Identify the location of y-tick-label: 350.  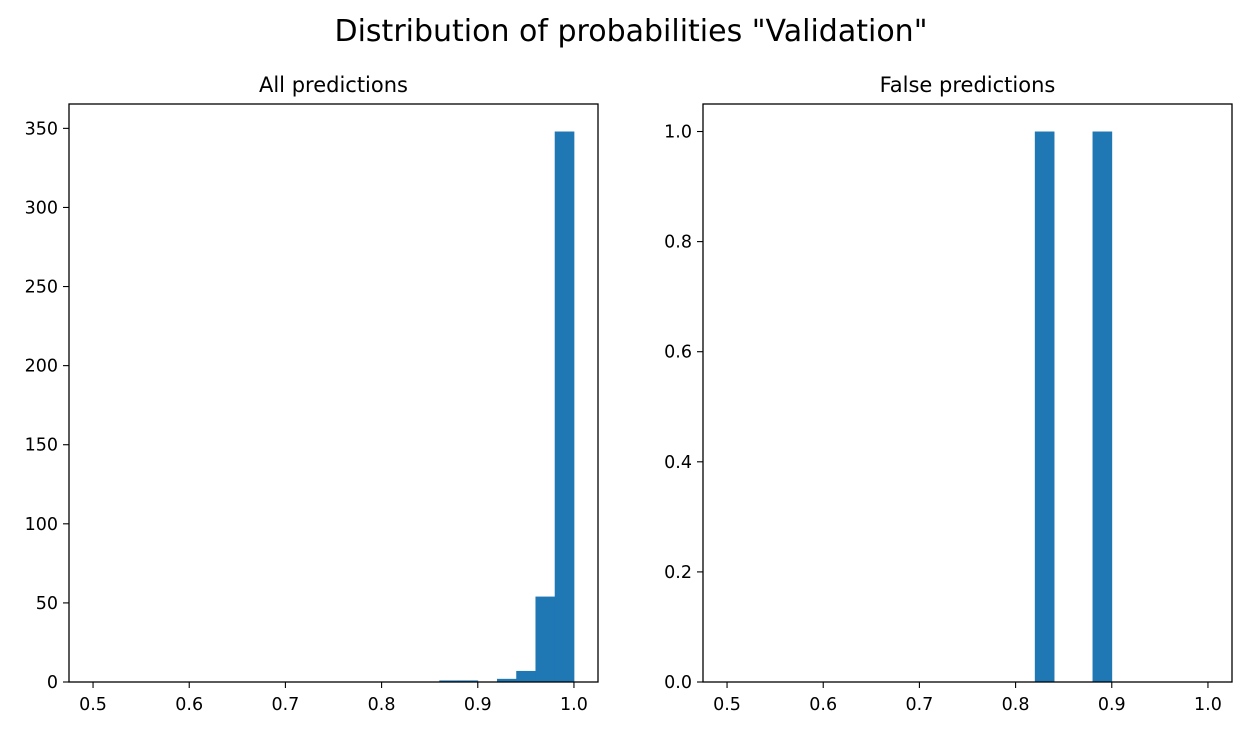
(41, 129).